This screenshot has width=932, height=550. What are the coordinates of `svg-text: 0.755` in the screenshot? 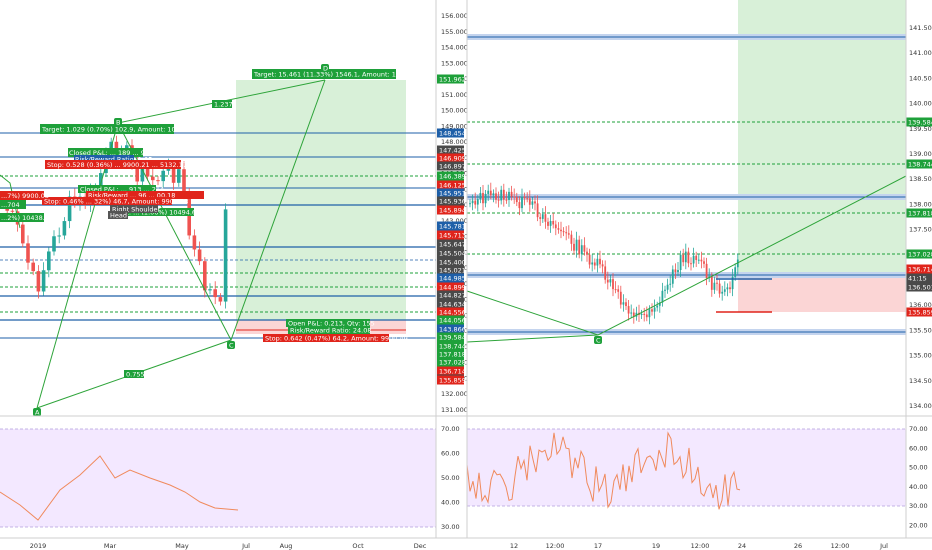 It's located at (135, 375).